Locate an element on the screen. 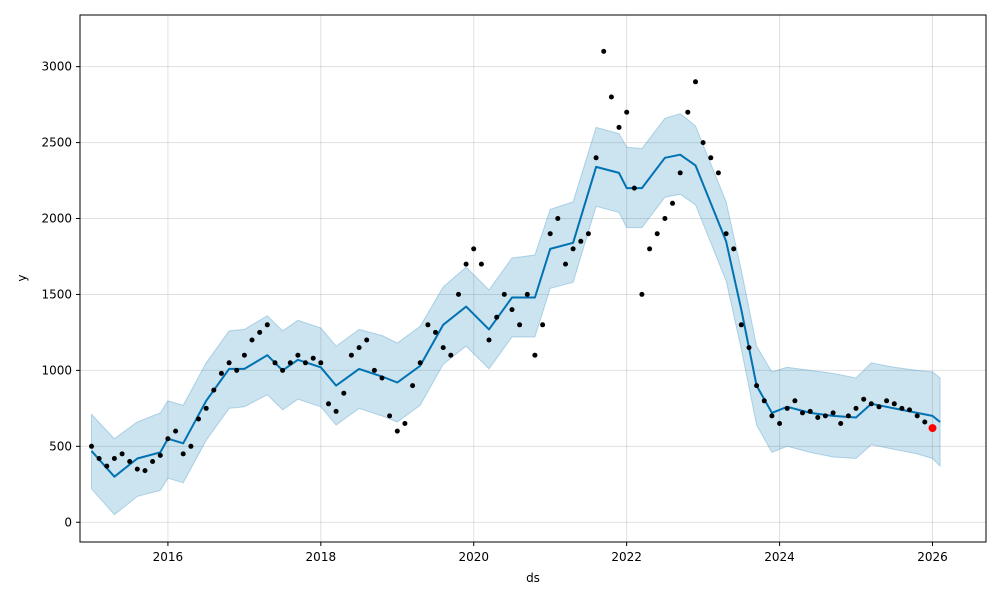  x-tick-label: 2016 is located at coordinates (168, 557).